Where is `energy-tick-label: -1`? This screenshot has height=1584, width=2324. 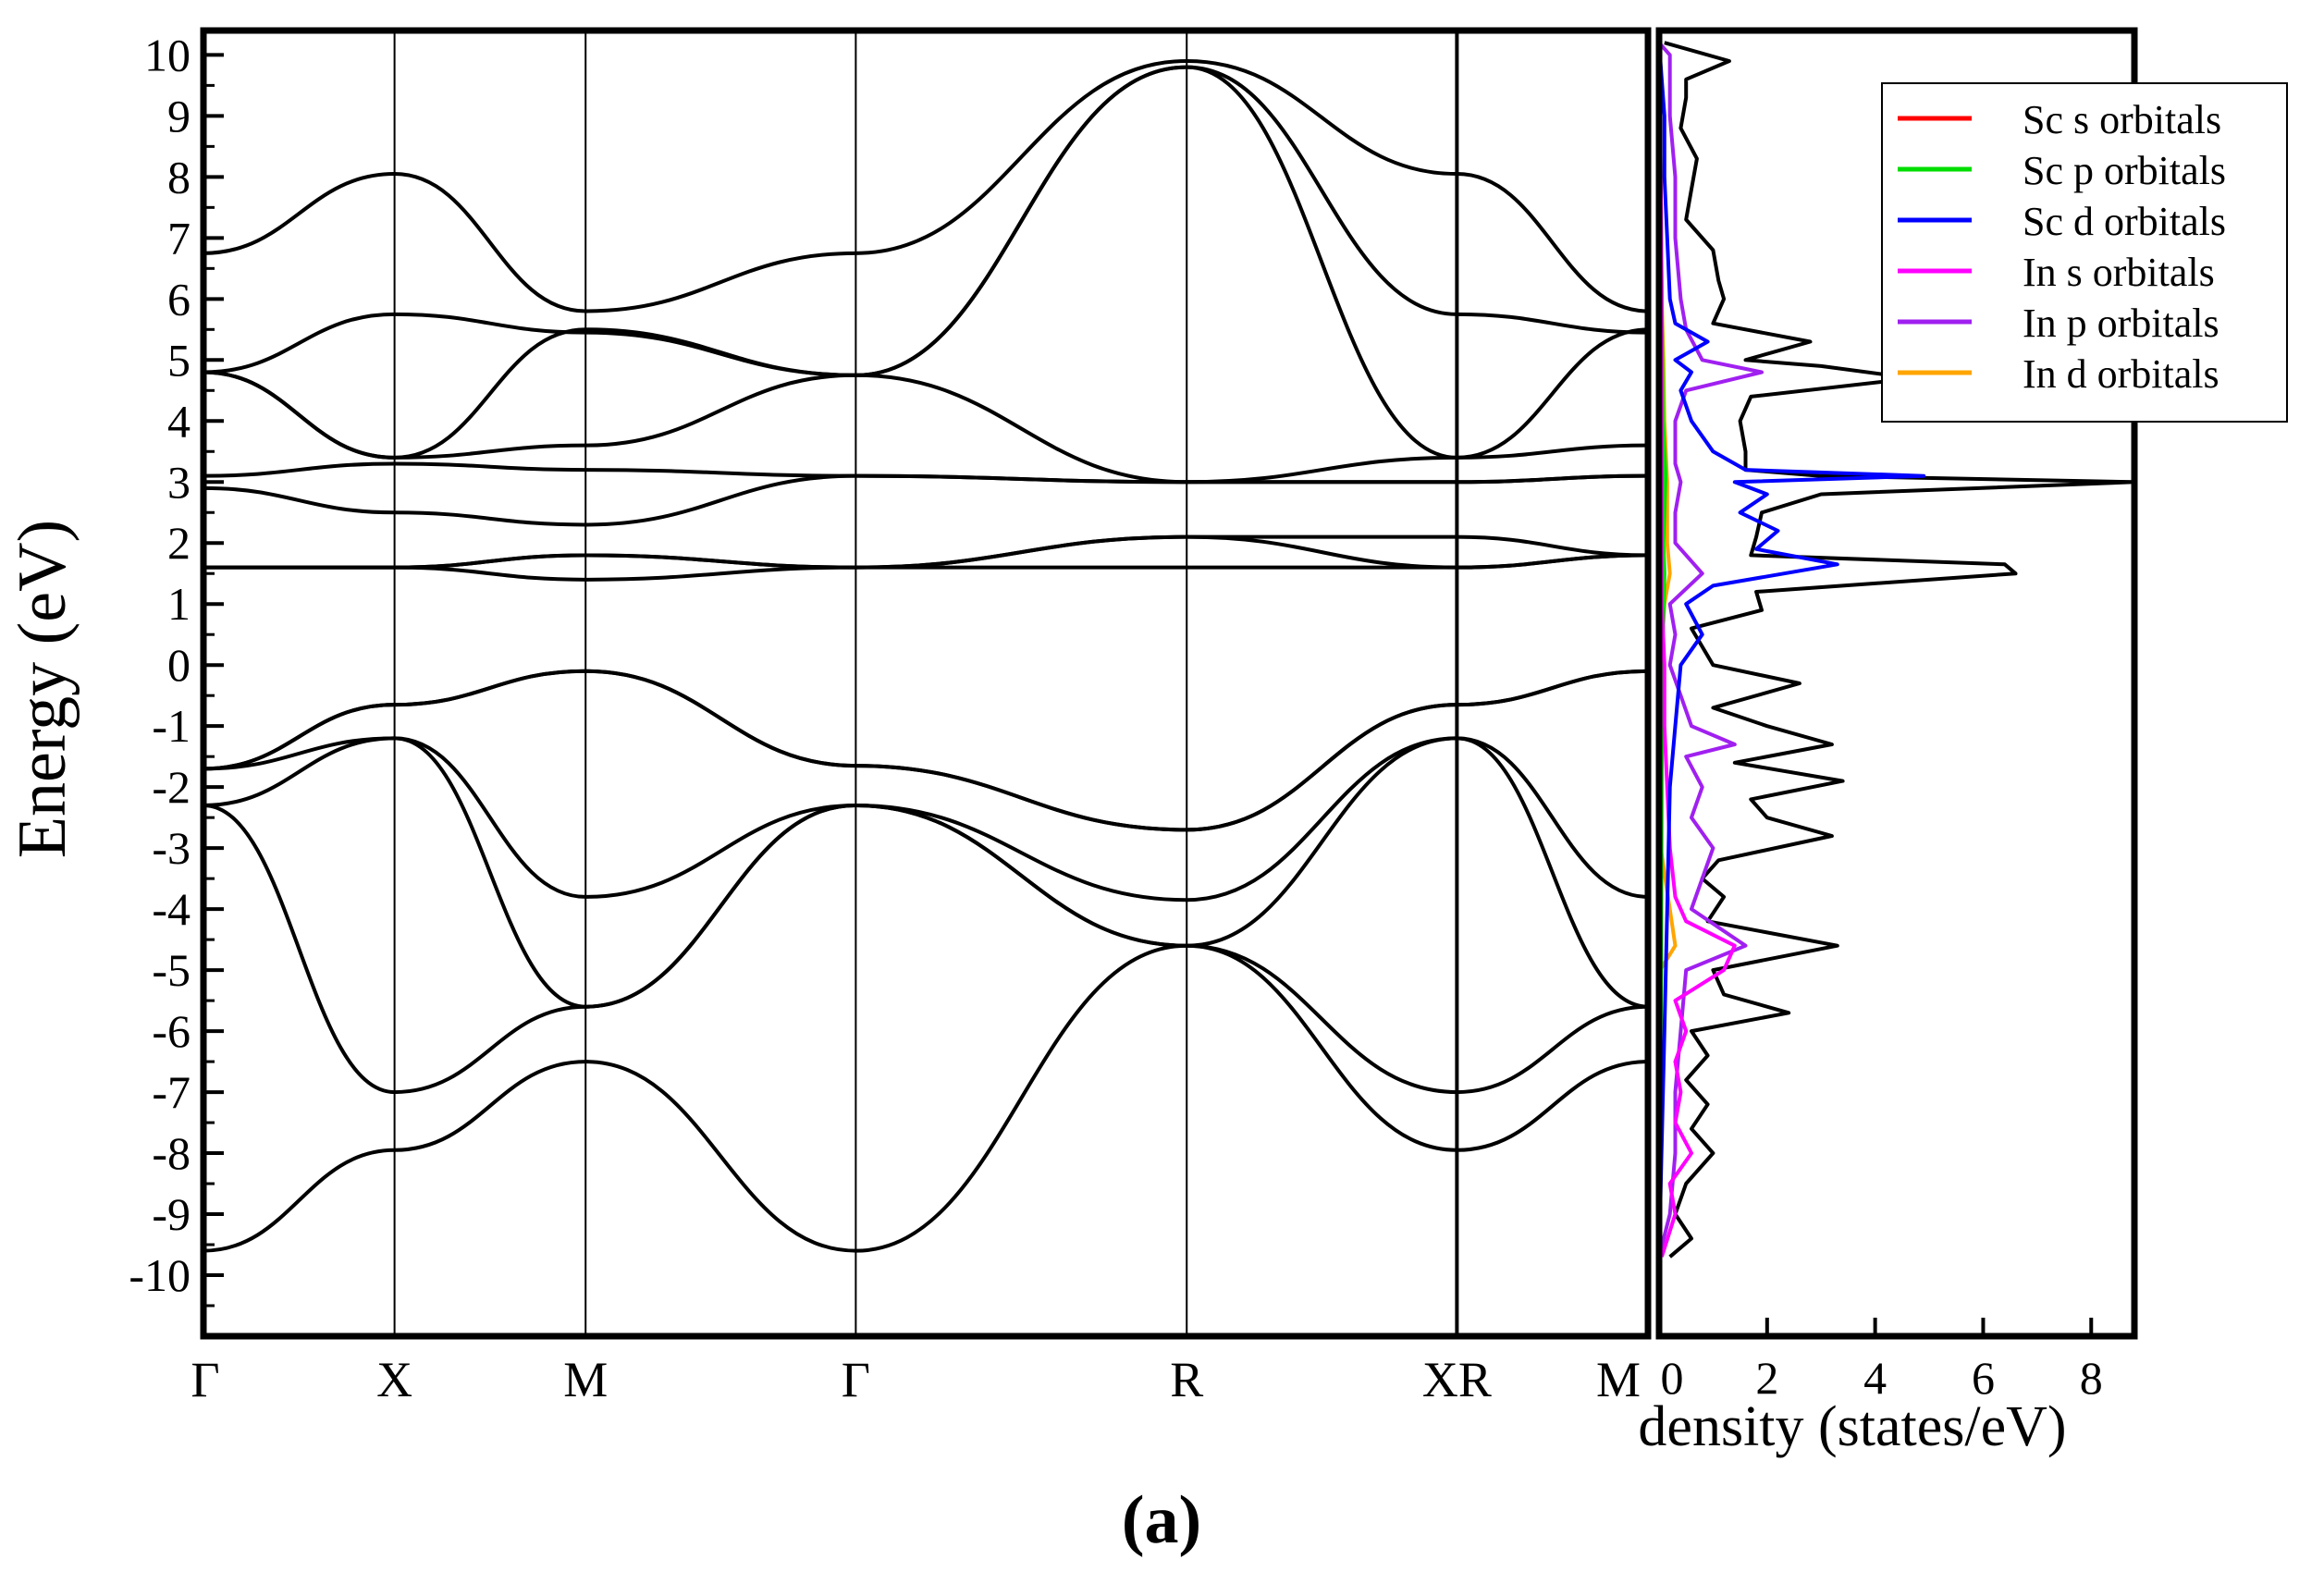
energy-tick-label: -1 is located at coordinates (171, 726).